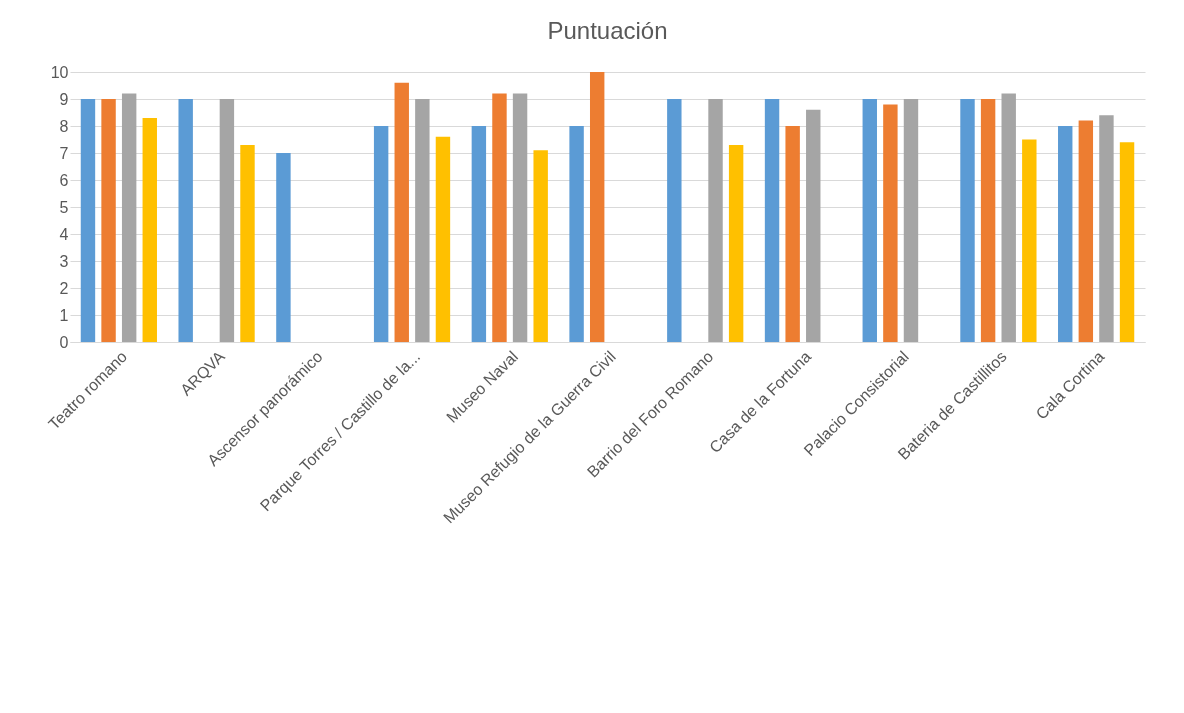 This screenshot has width=1184, height=713. I want to click on y-tick-label: 8, so click(64, 126).